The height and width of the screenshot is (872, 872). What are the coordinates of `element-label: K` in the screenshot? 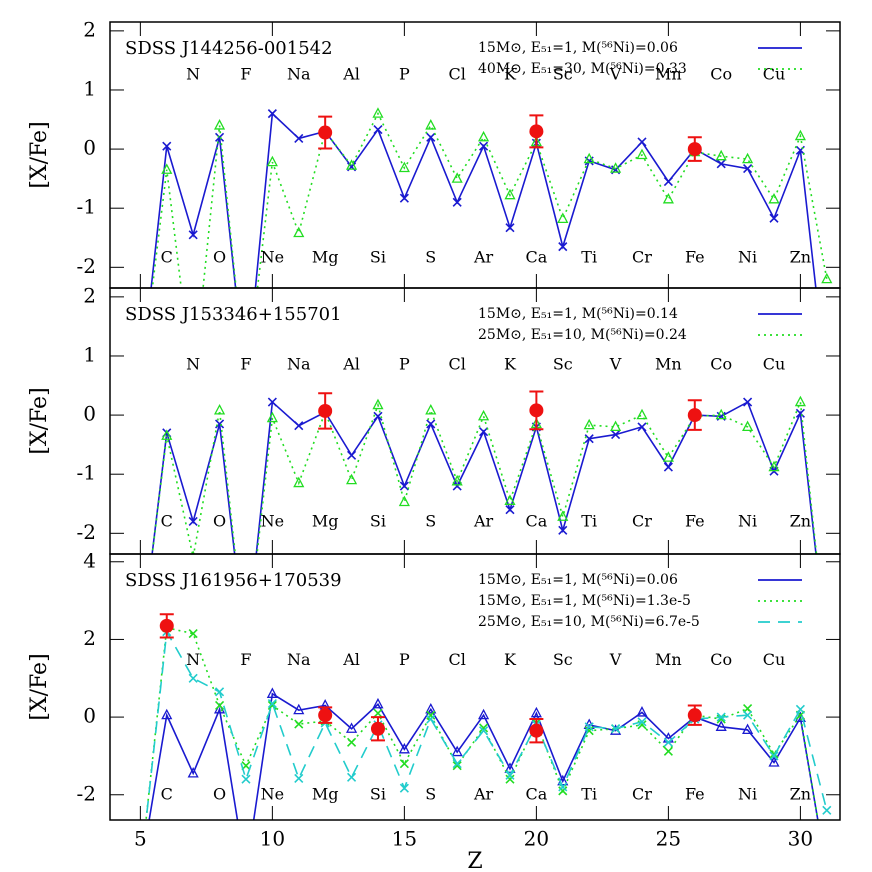 It's located at (510, 74).